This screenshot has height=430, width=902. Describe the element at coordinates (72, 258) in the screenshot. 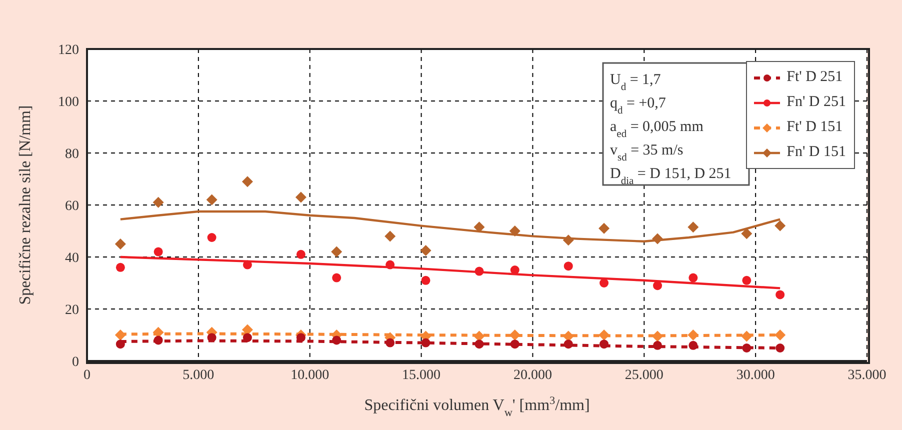

I see `y-tick-label: 40` at that location.